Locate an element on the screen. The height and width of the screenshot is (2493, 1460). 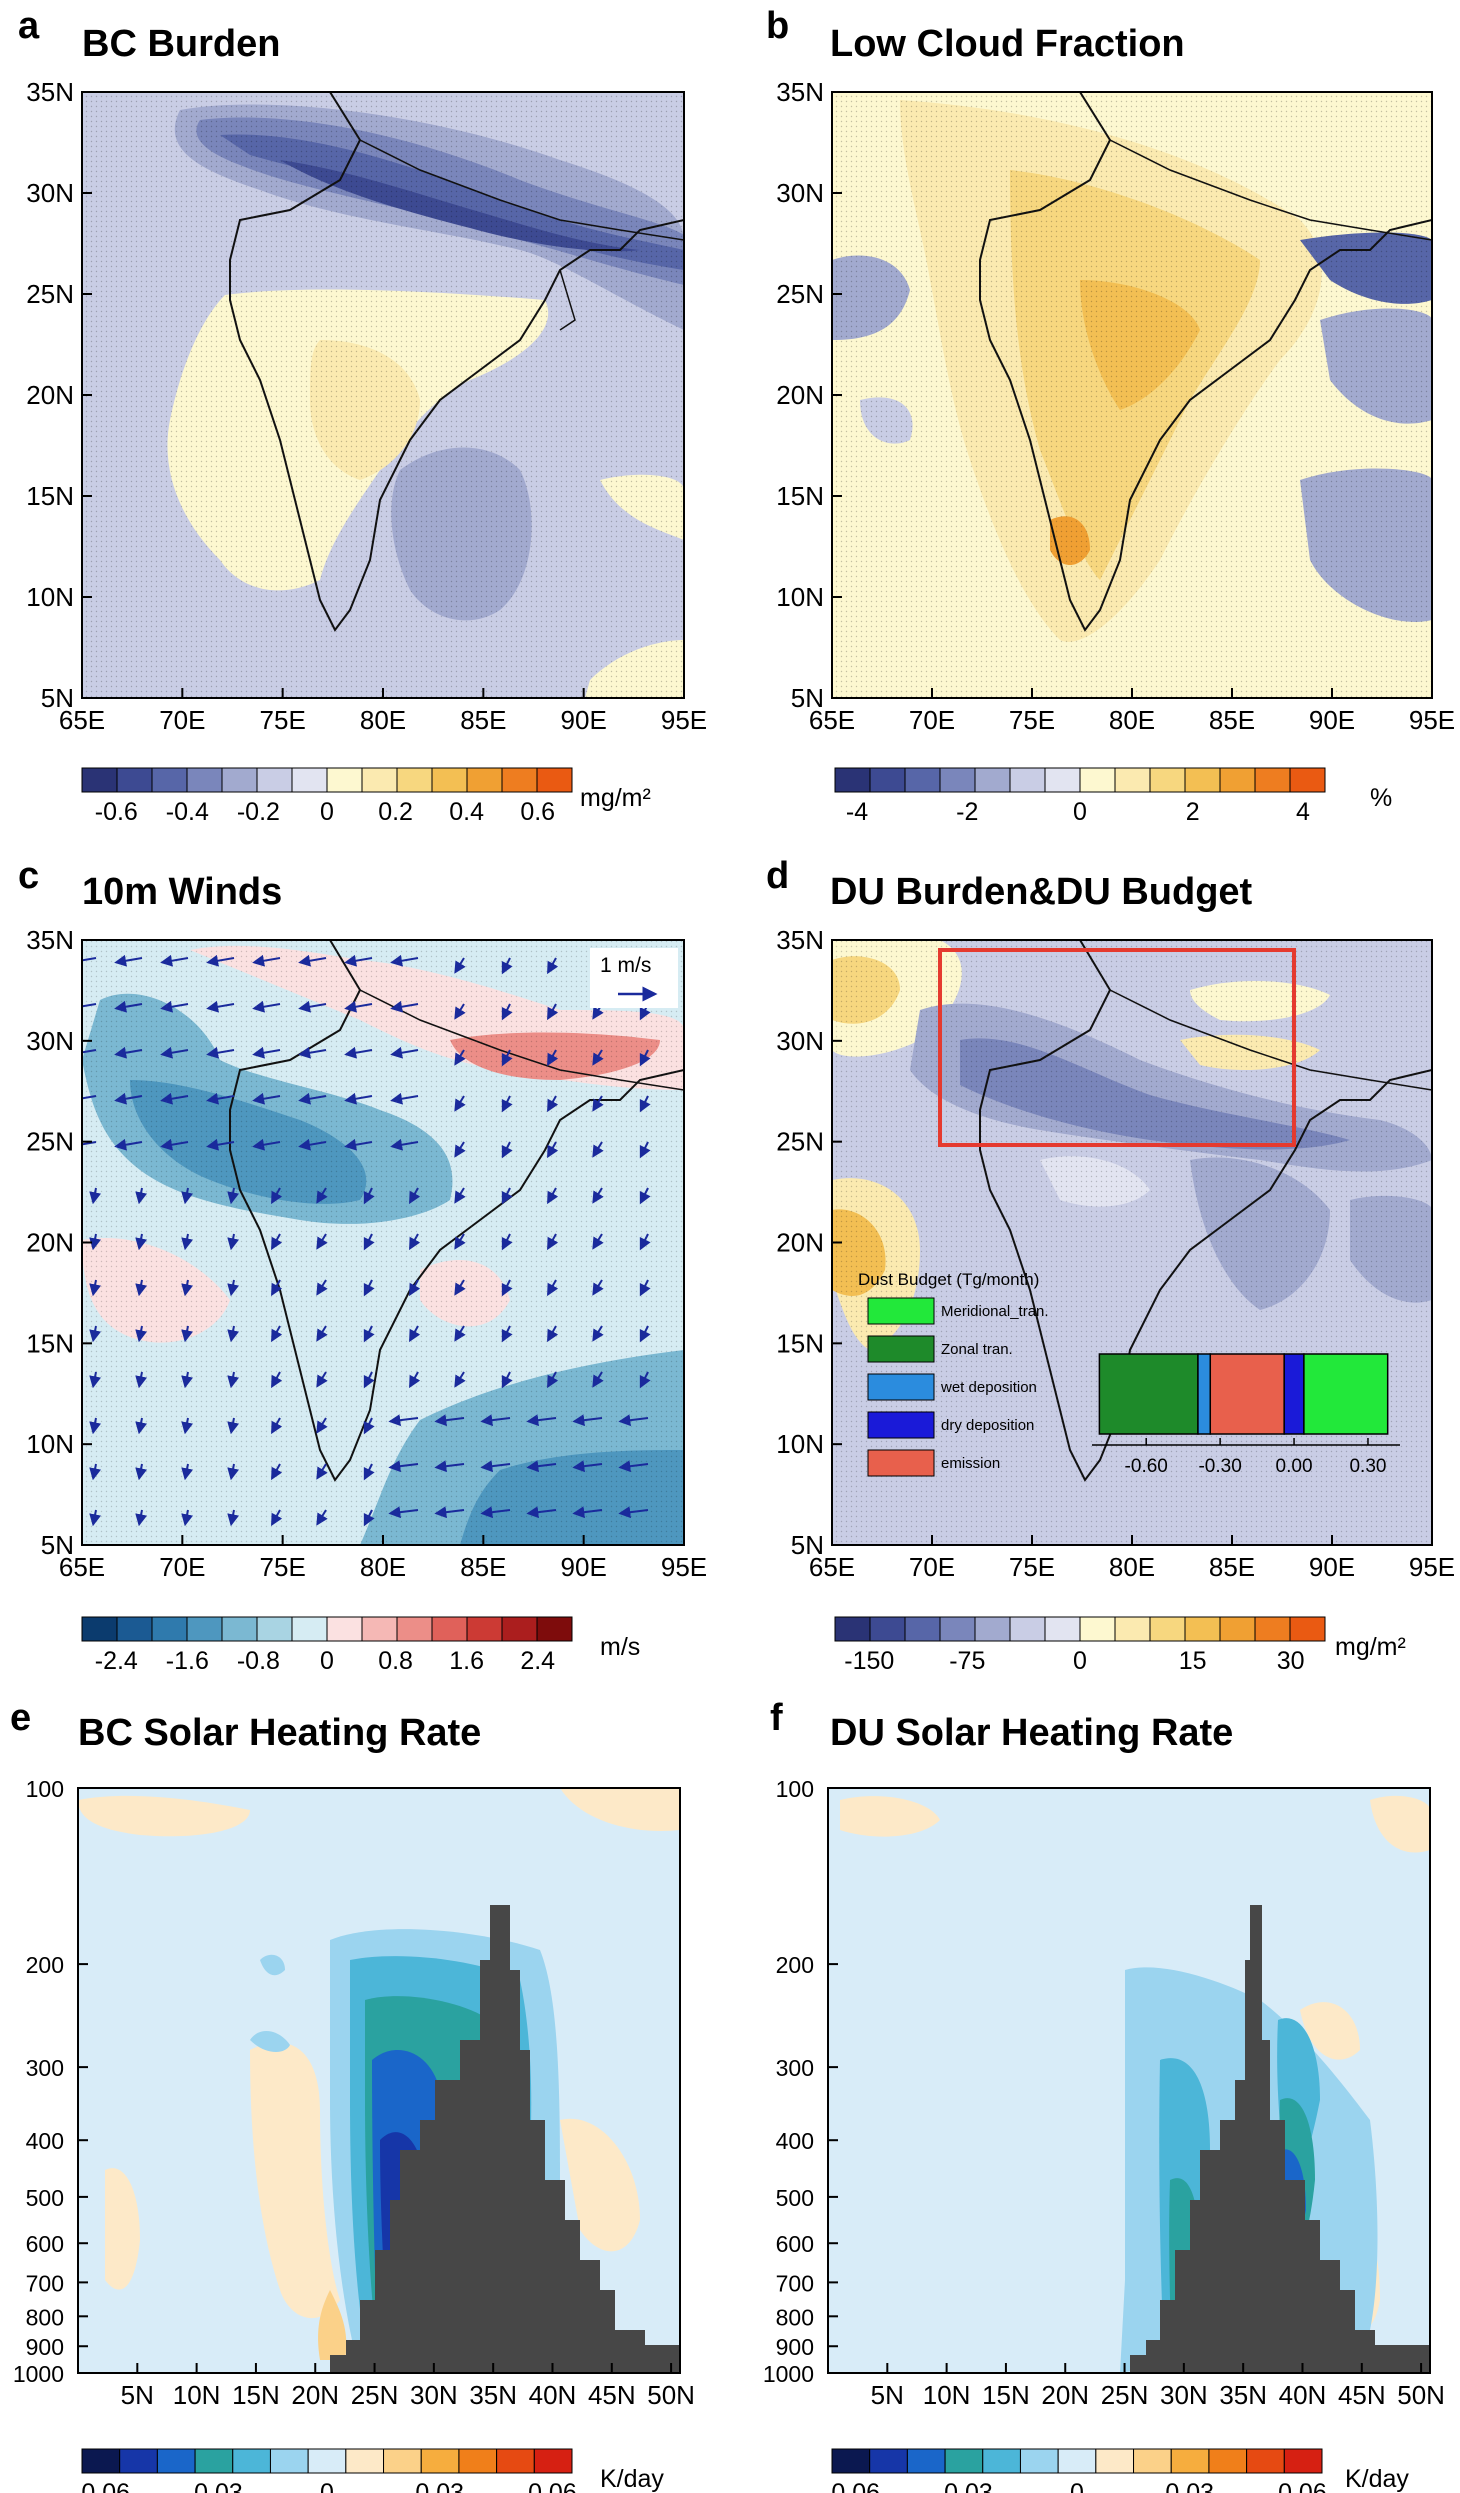
y-tick-label: 5N is located at coordinates (57, 698).